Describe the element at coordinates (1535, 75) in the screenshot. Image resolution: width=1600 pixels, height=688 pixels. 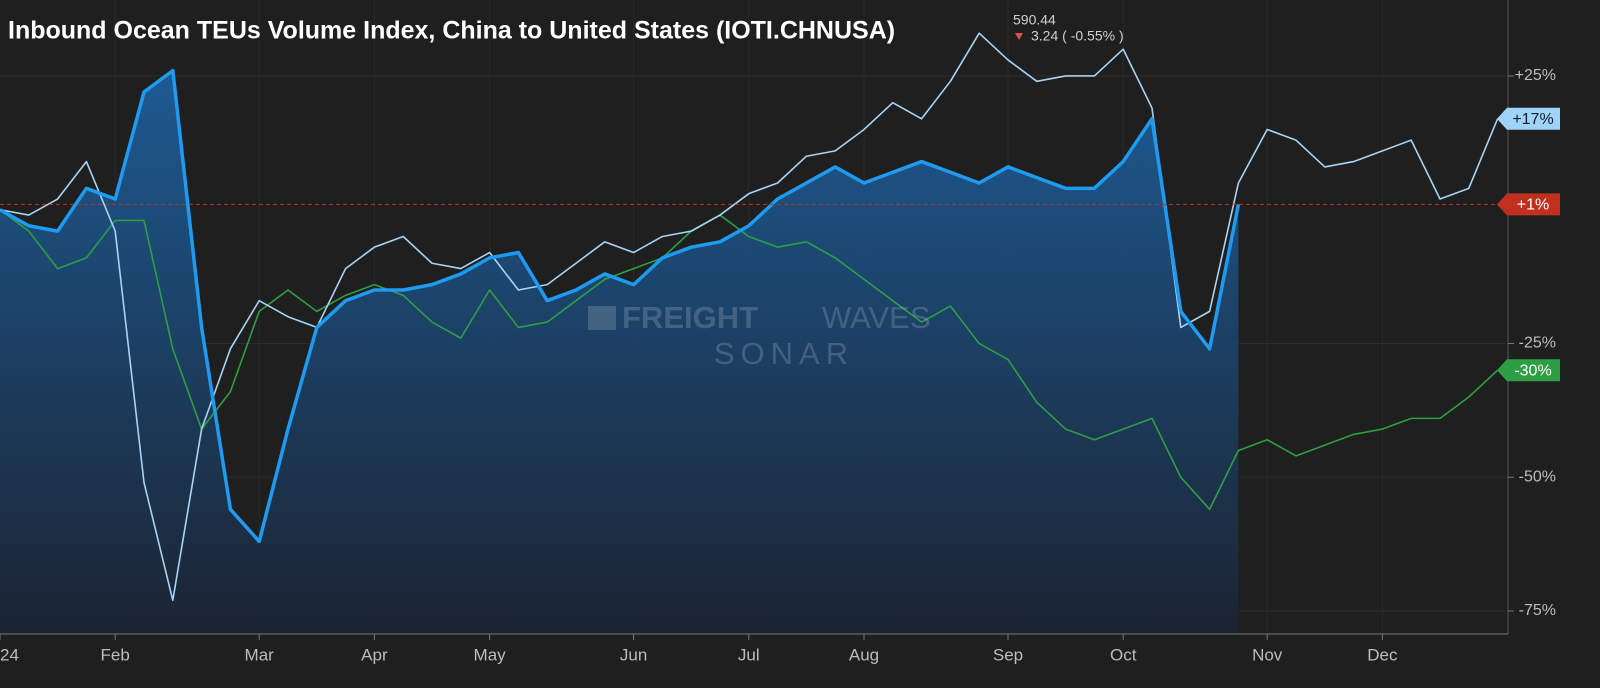
I see `y-tick-label: +25%` at that location.